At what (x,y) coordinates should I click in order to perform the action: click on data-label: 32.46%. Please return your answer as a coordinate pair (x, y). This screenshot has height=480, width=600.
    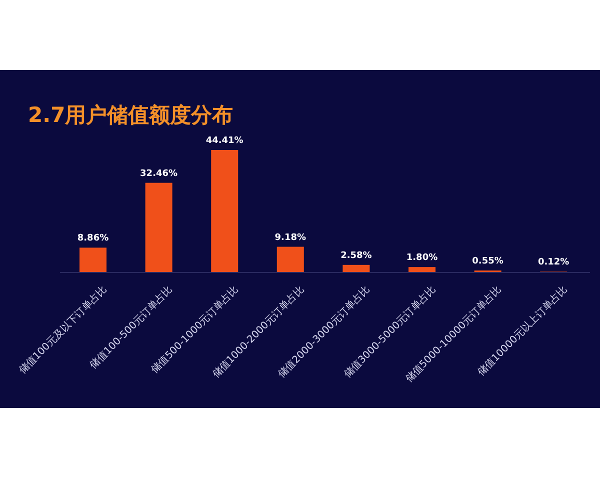
    Looking at the image, I should click on (159, 173).